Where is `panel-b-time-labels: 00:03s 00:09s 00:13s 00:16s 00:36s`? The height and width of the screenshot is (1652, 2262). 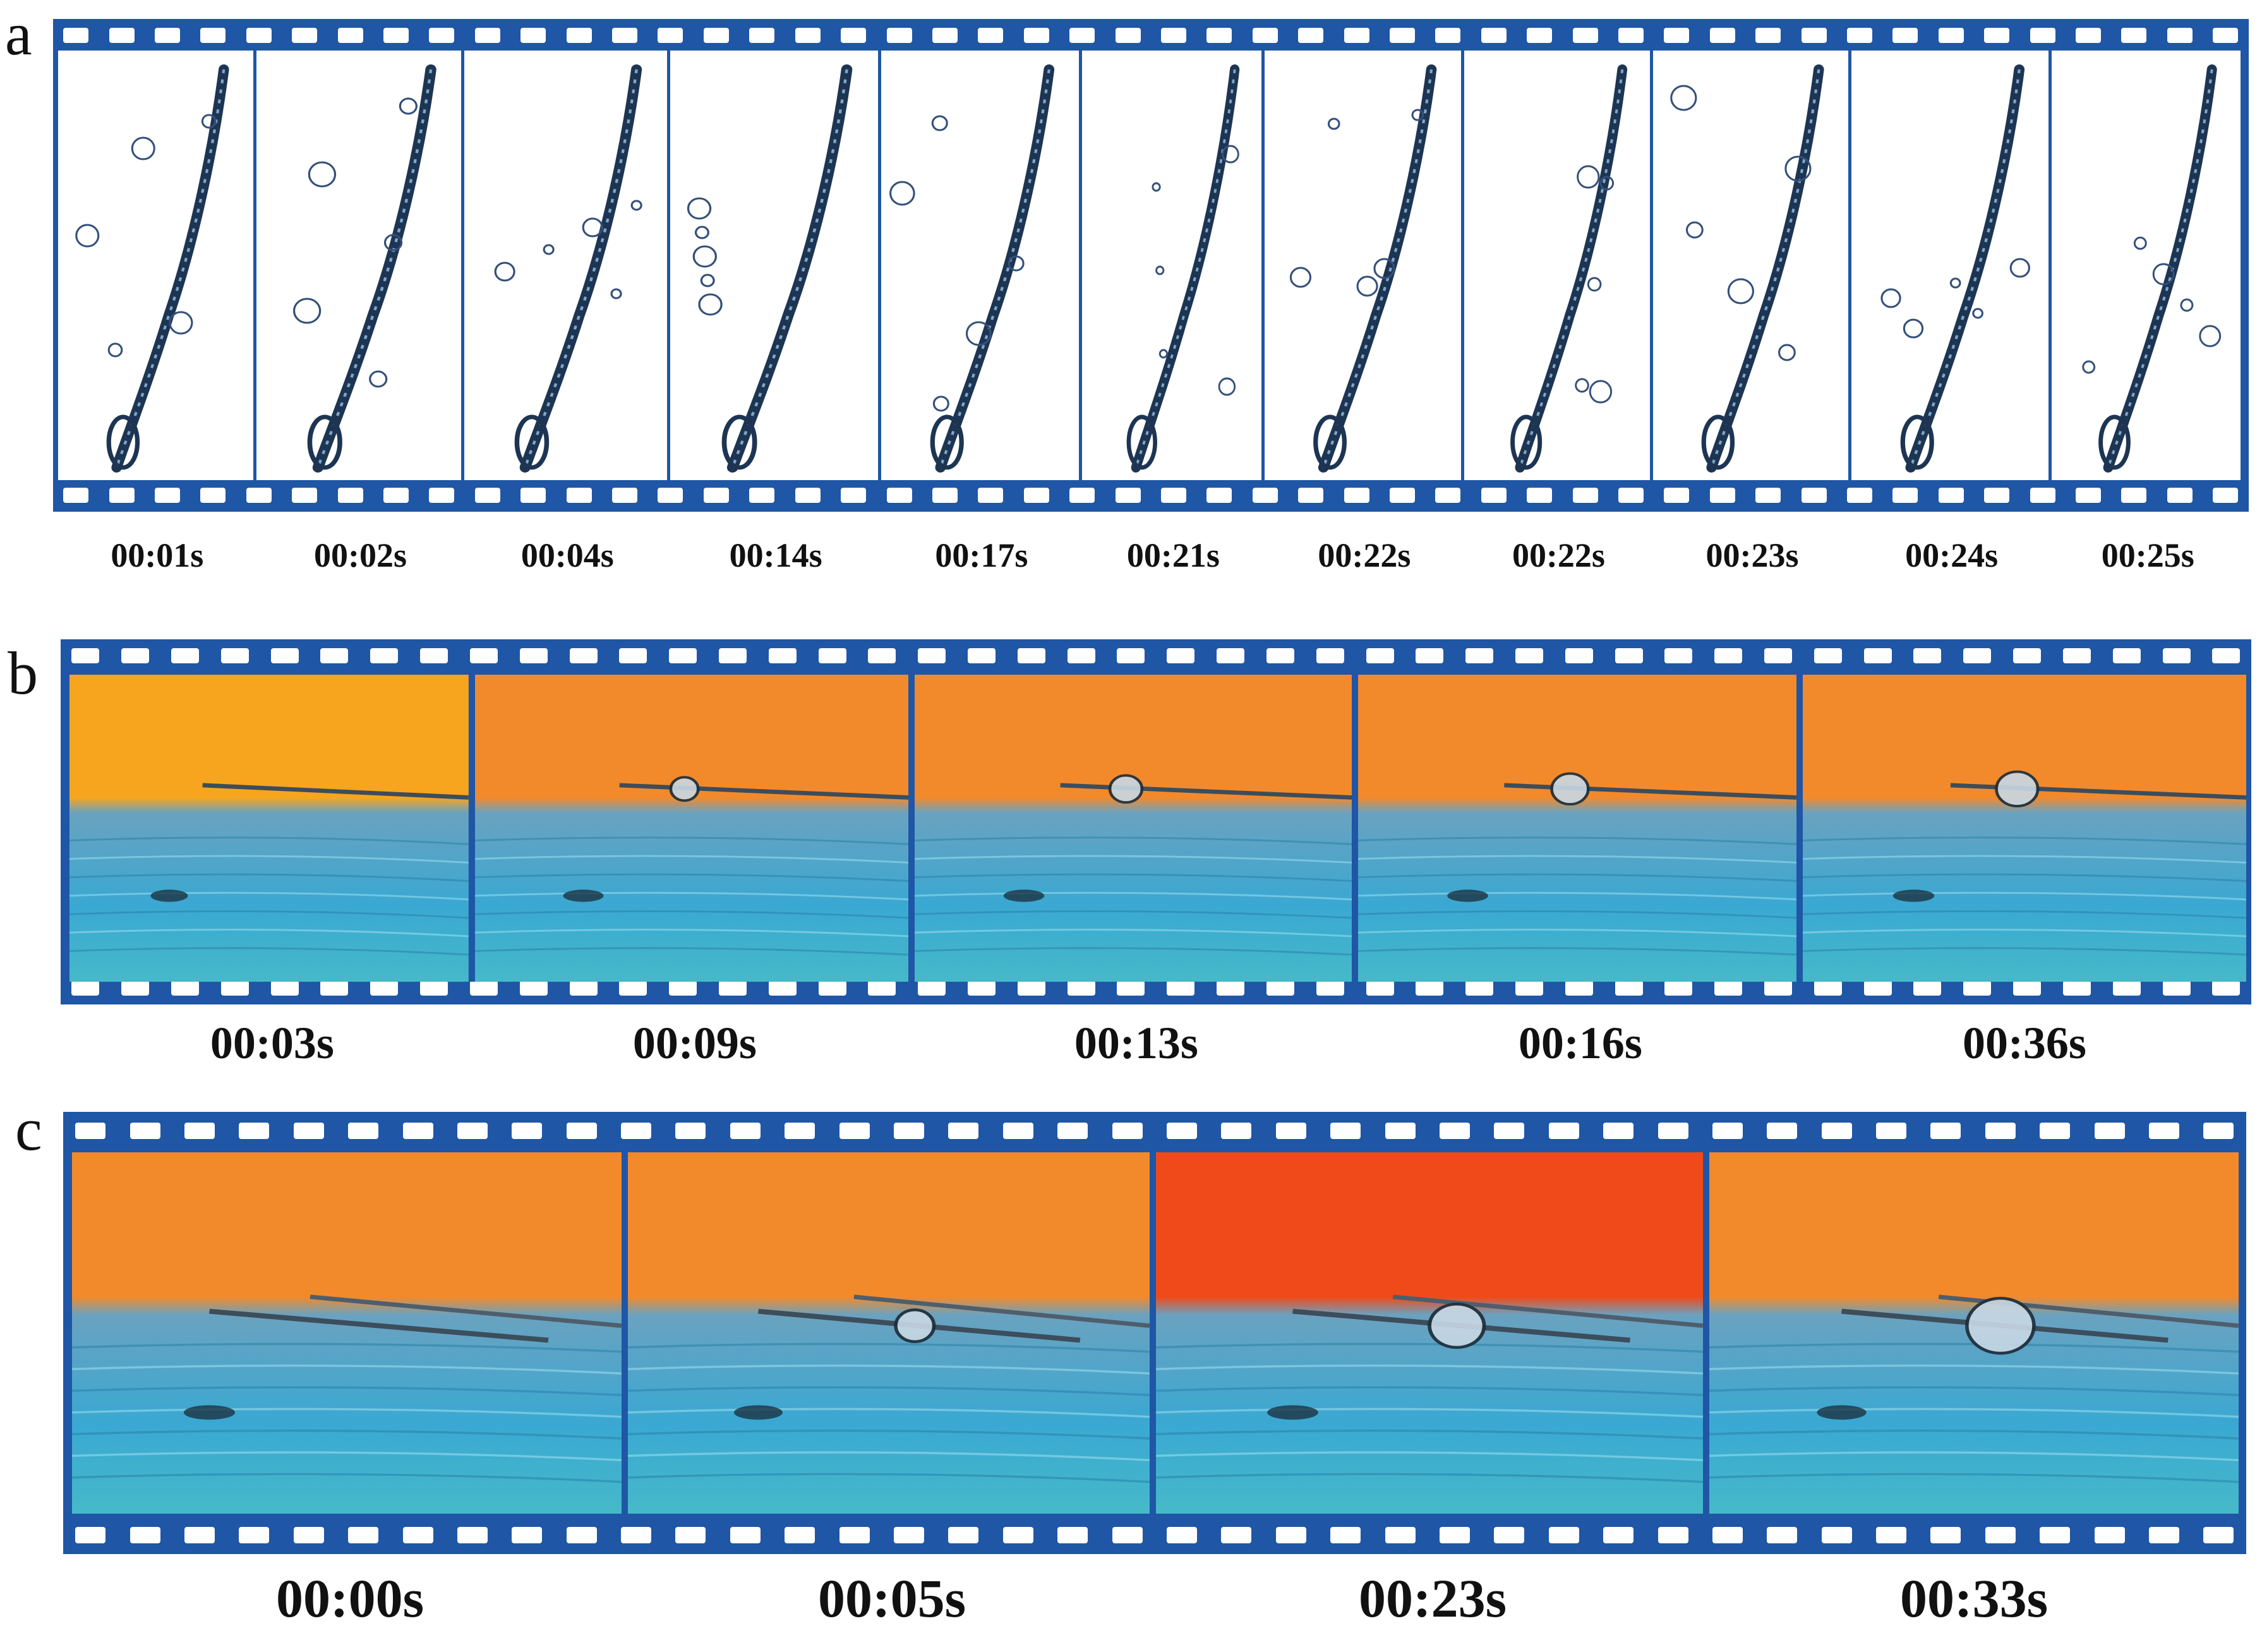 panel-b-time-labels: 00:03s 00:09s 00:13s 00:16s 00:36s is located at coordinates (1157, 1048).